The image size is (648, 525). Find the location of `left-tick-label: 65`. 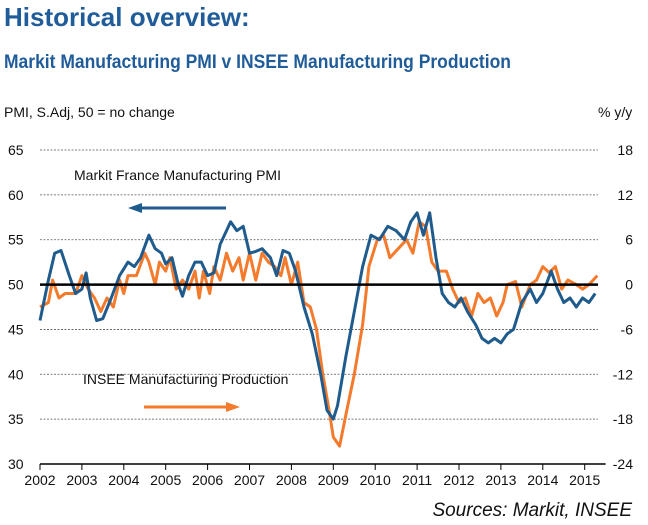

left-tick-label: 65 is located at coordinates (16, 150).